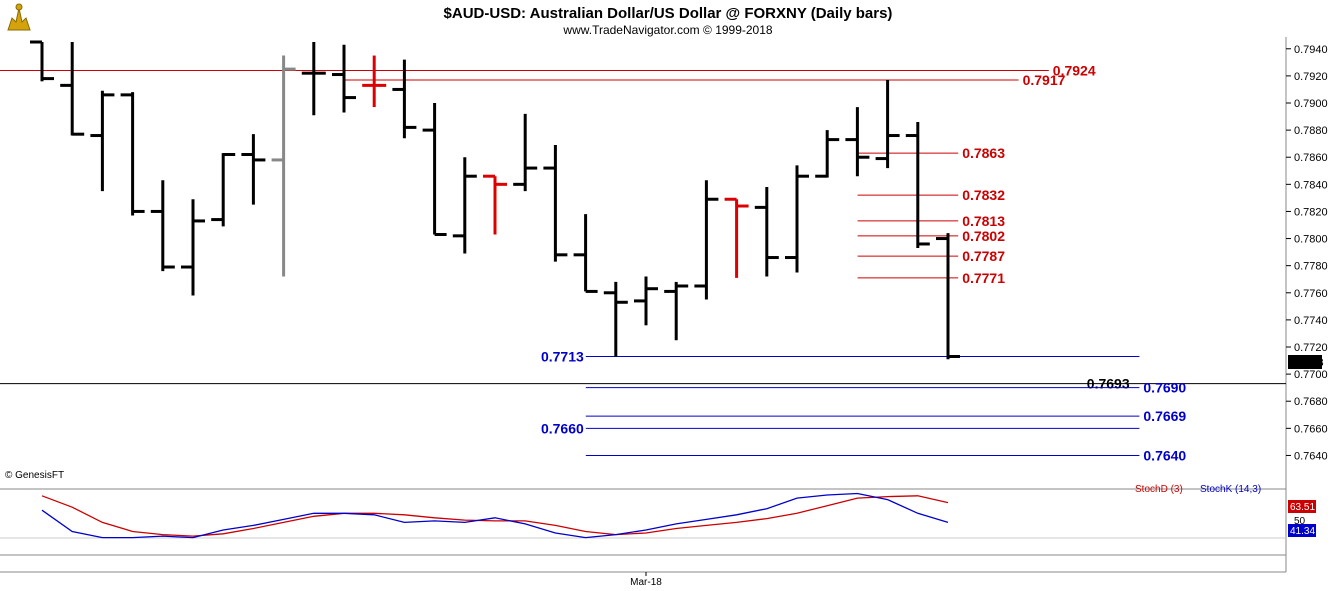 Image resolution: width=1336 pixels, height=591 pixels. I want to click on level-label: 0.7917, so click(1044, 80).